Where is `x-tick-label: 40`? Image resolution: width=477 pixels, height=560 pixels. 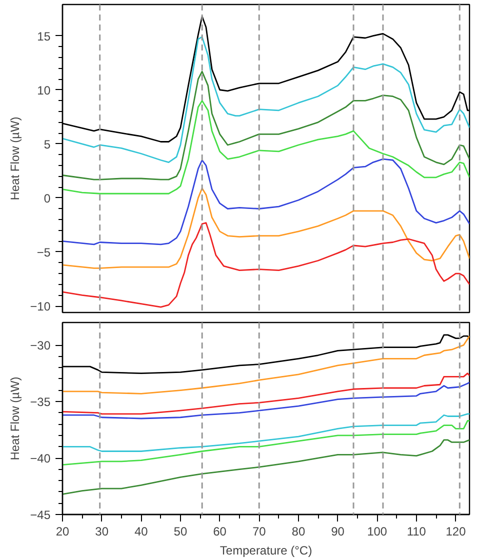 x-tick-label: 40 is located at coordinates (141, 531).